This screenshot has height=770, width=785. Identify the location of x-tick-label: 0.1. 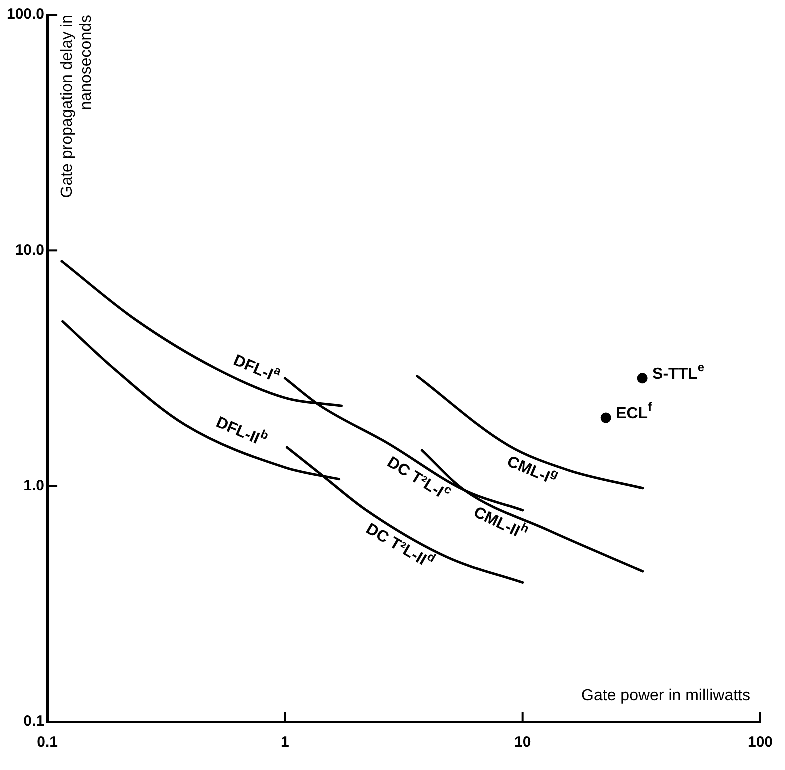
(47, 743).